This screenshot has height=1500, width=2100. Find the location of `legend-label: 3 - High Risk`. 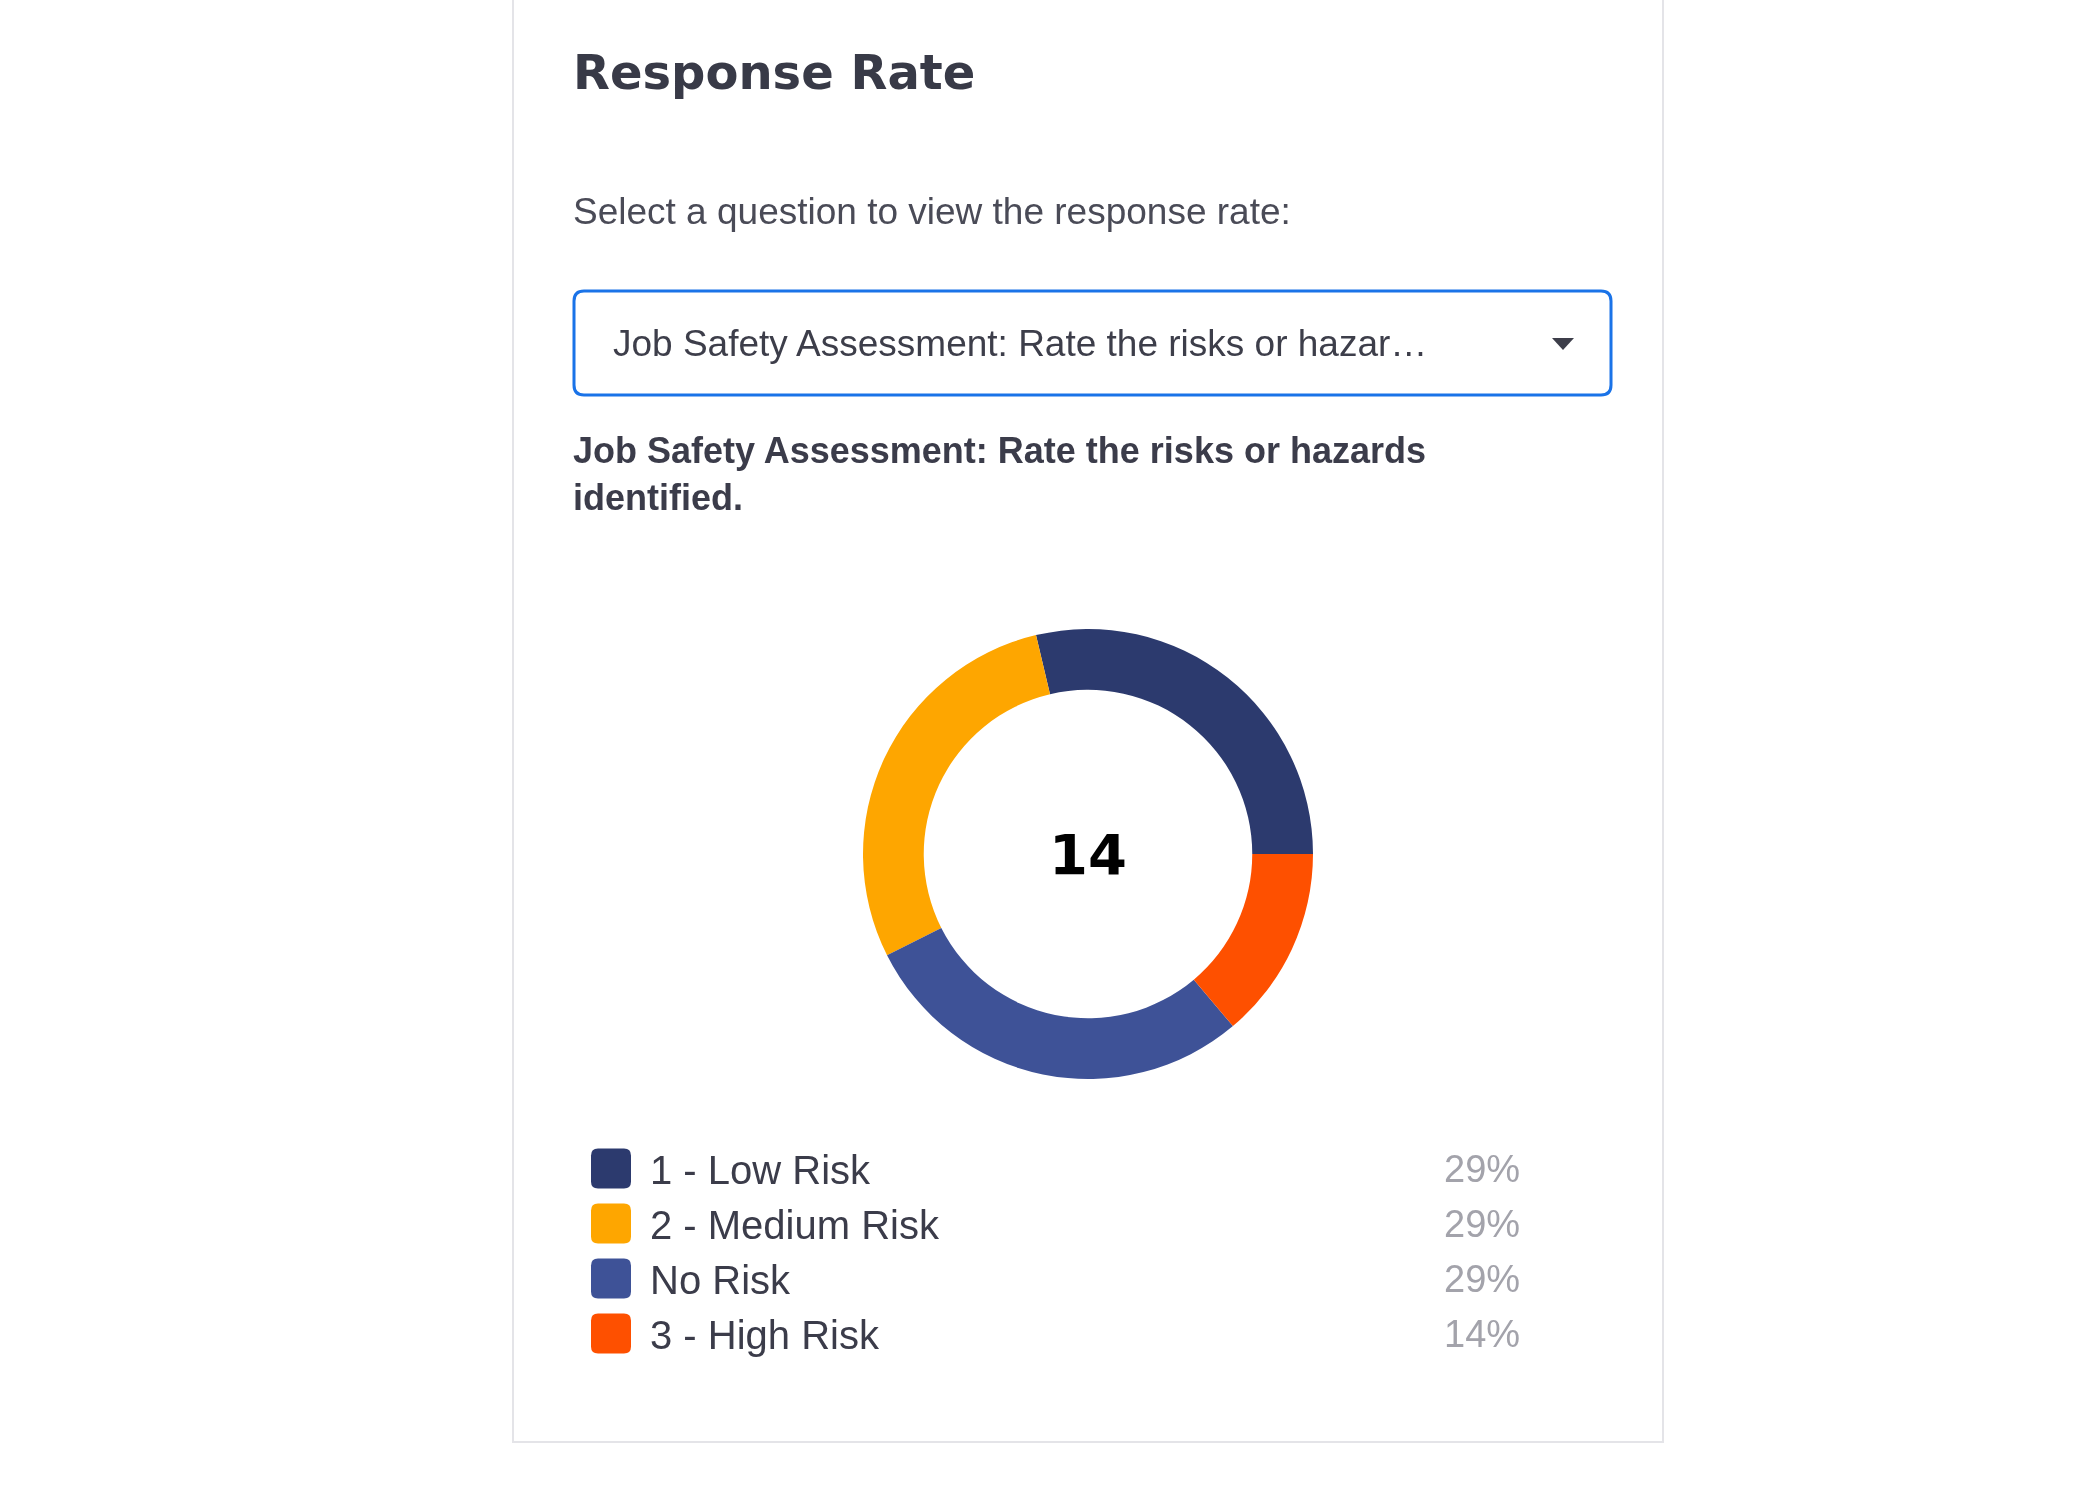

legend-label: 3 - High Risk is located at coordinates (765, 1335).